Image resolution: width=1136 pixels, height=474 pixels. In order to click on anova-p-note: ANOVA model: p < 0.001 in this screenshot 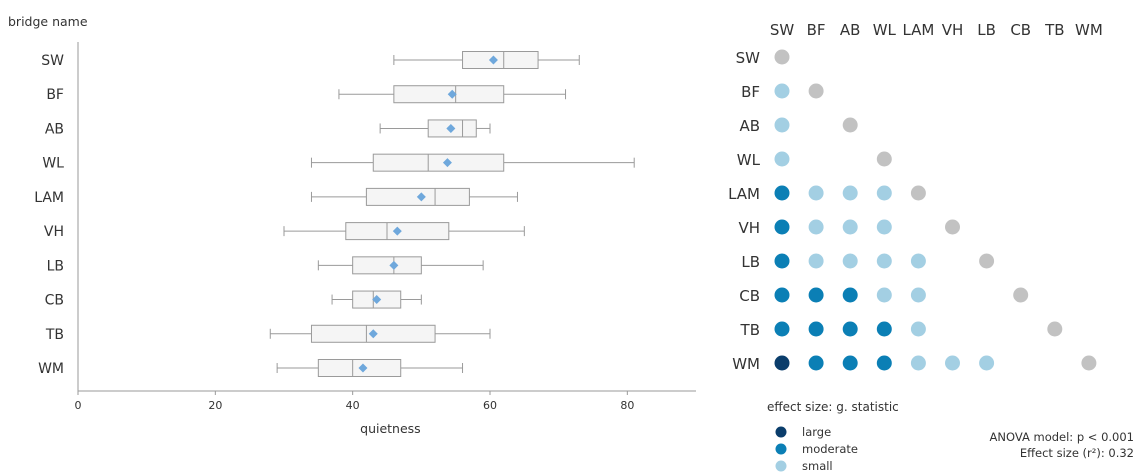, I will do `click(1061, 437)`.